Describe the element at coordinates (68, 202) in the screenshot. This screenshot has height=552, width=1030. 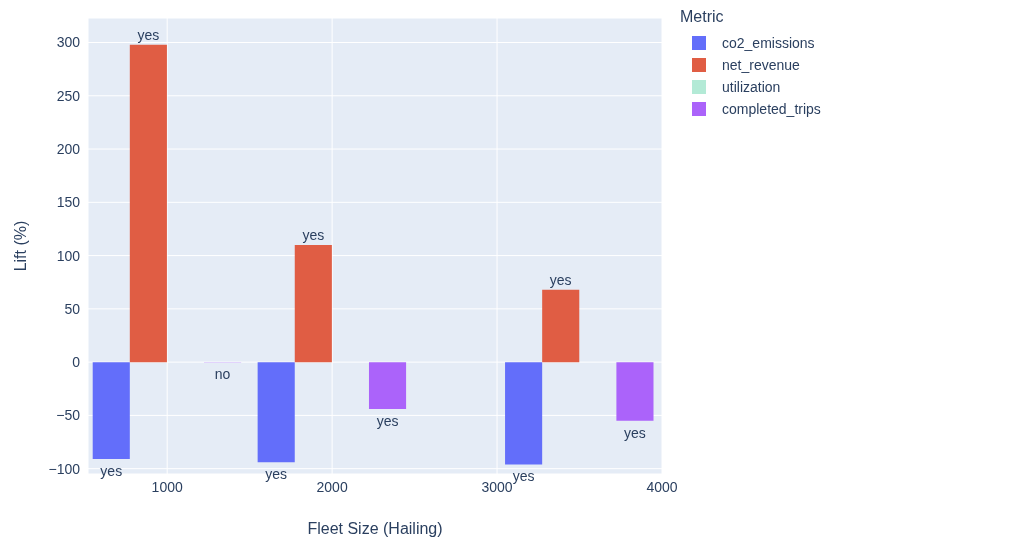
I see `y-tick-label: 150` at that location.